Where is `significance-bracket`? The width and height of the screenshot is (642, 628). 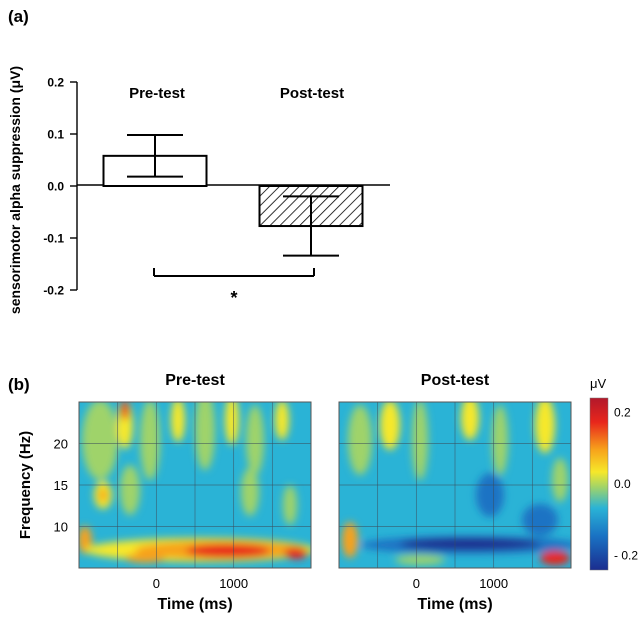
significance-bracket is located at coordinates (234, 272).